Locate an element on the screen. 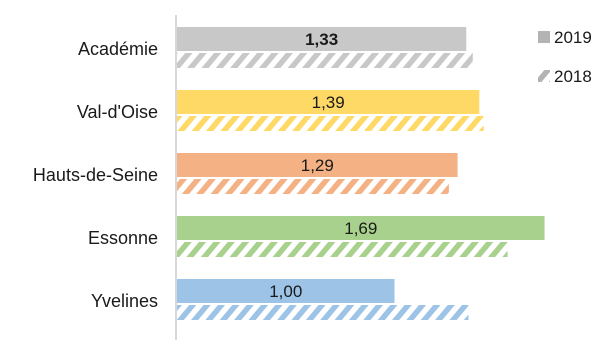 Image resolution: width=605 pixels, height=345 pixels. data-labels: 1,33 1,39 1,29 1,69 1,00 is located at coordinates (323, 165).